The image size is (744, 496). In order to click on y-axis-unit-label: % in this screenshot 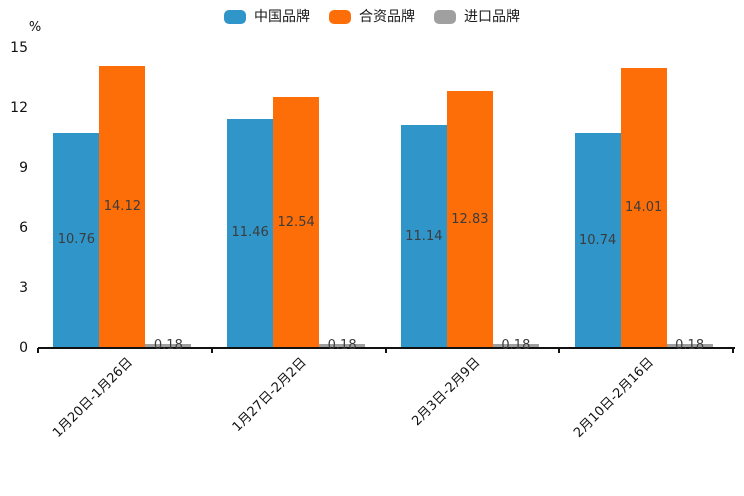, I will do `click(35, 27)`.